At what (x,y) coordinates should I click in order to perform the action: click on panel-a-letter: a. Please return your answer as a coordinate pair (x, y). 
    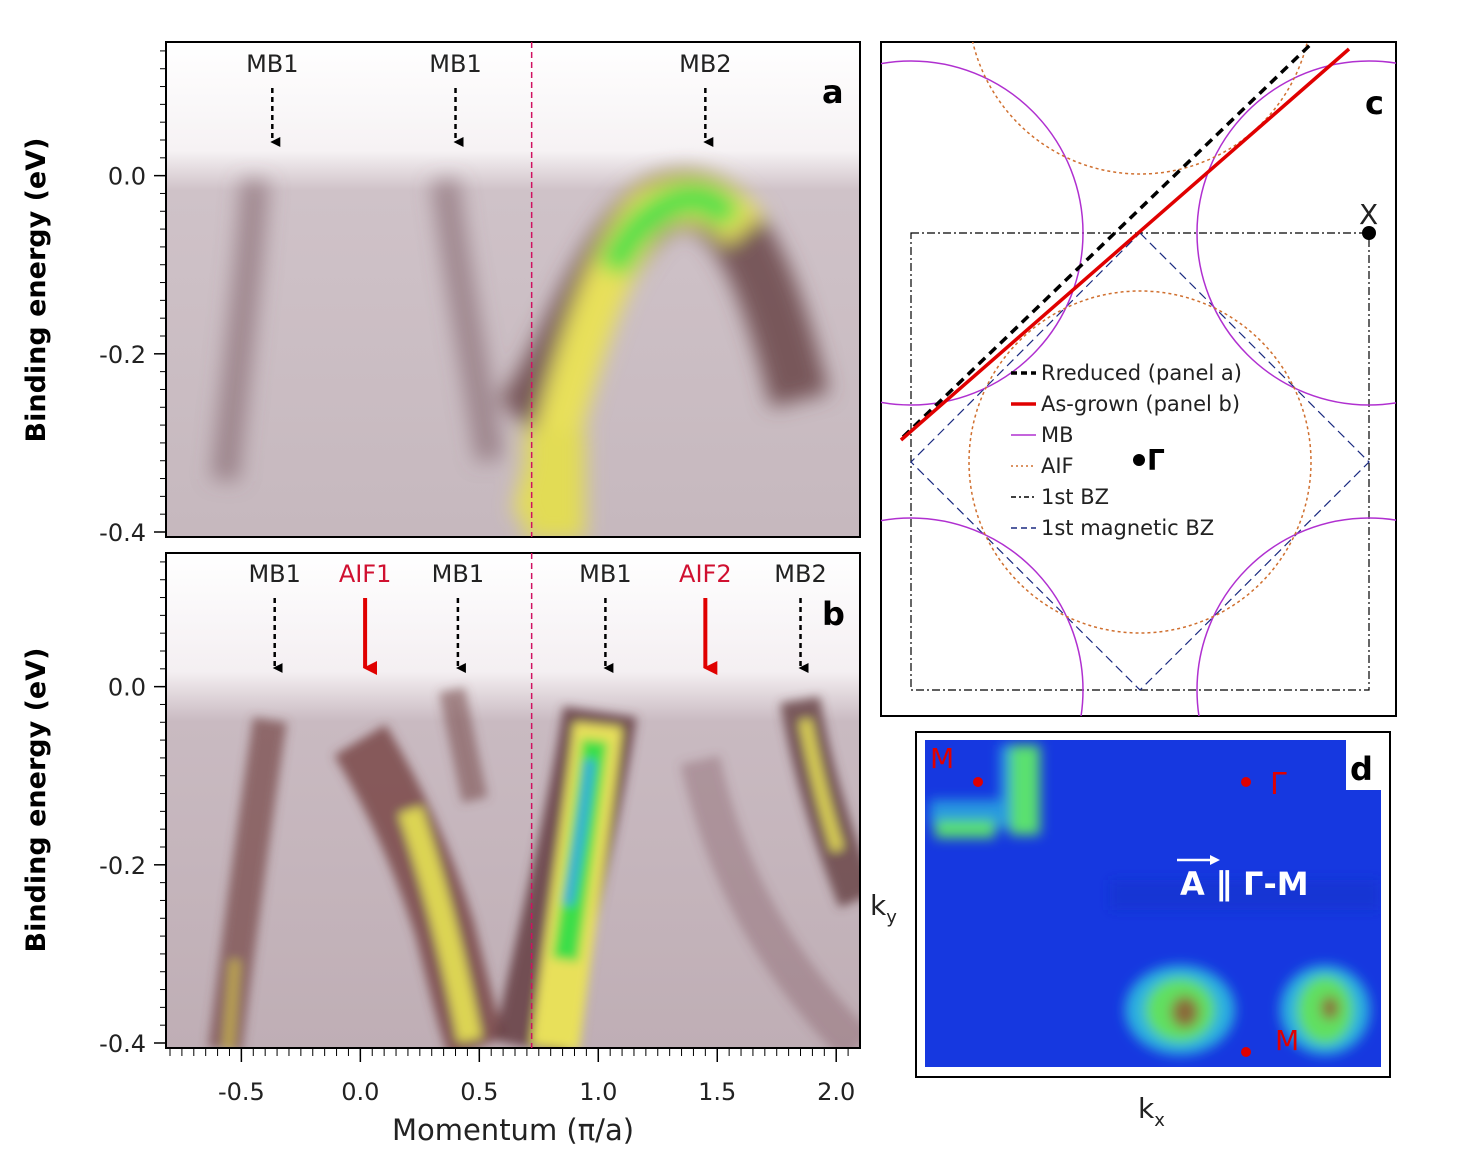
    Looking at the image, I should click on (833, 92).